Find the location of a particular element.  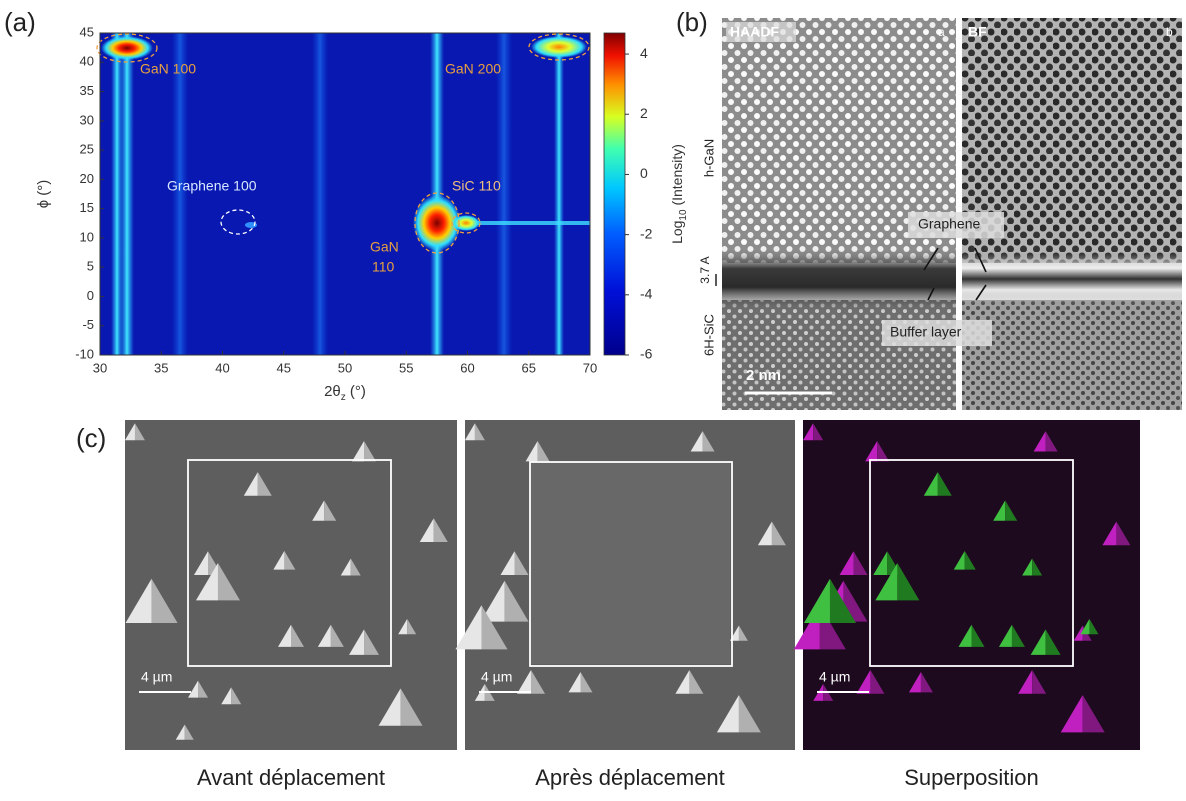

annotation: Graphene is located at coordinates (949, 224).